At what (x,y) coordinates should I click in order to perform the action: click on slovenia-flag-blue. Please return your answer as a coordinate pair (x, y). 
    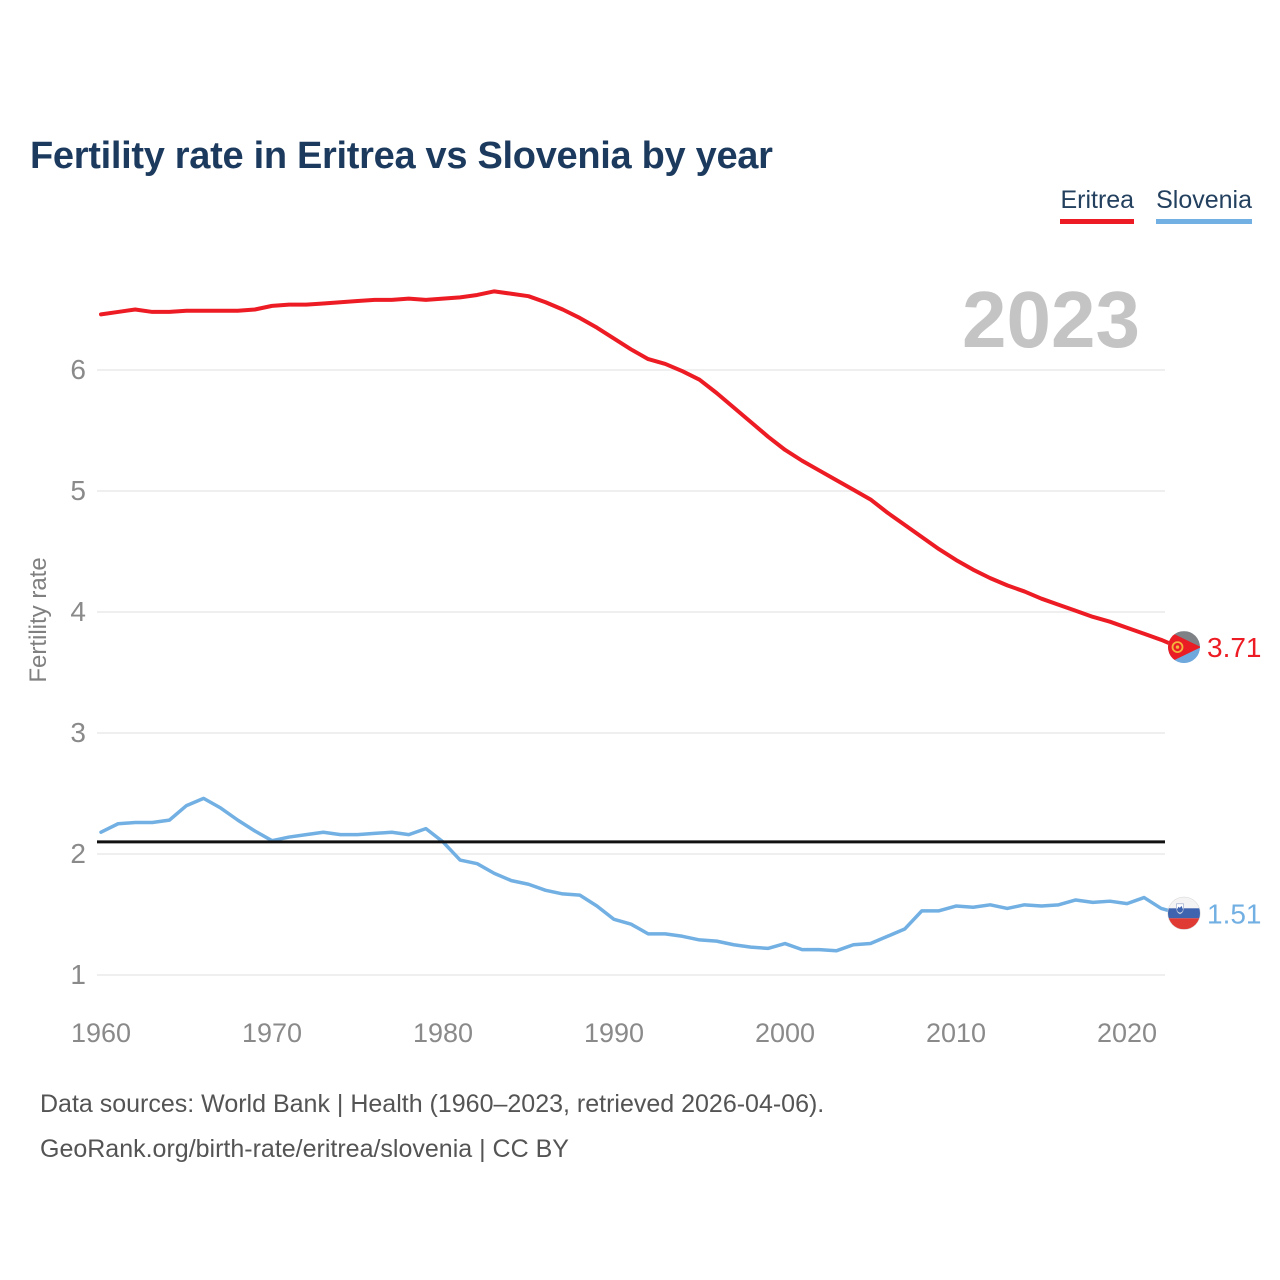
    Looking at the image, I should click on (1184, 913).